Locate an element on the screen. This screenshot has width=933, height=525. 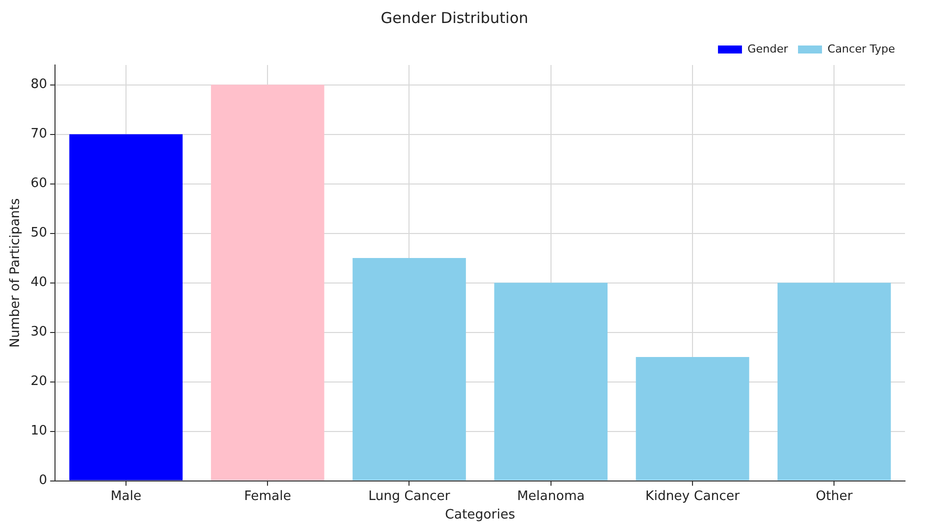
y-tick-label: 40 is located at coordinates (39, 282).